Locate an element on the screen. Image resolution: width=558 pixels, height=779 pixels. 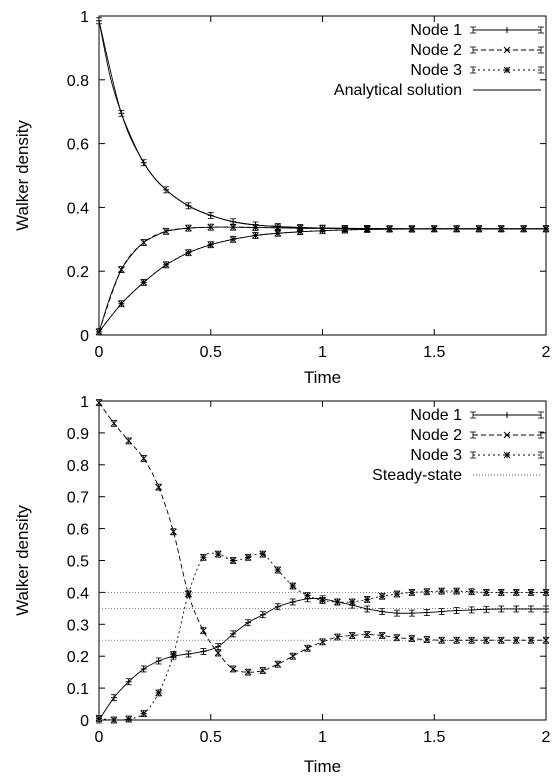
bottom-legend-marker-3-d2 is located at coordinates (507, 455).